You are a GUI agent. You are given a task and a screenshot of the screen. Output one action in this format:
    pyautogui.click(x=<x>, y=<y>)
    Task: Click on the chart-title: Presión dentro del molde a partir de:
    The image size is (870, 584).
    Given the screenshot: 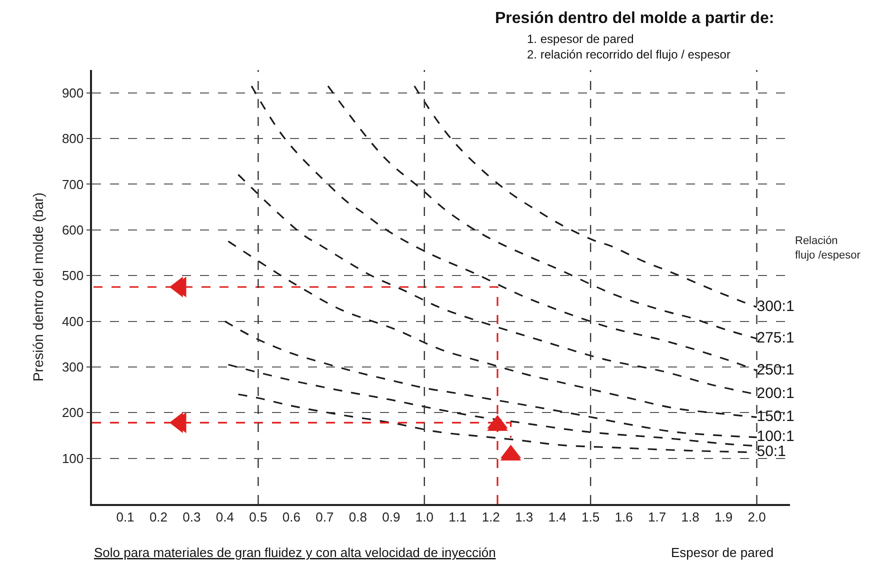 What is the action you would take?
    pyautogui.click(x=634, y=18)
    